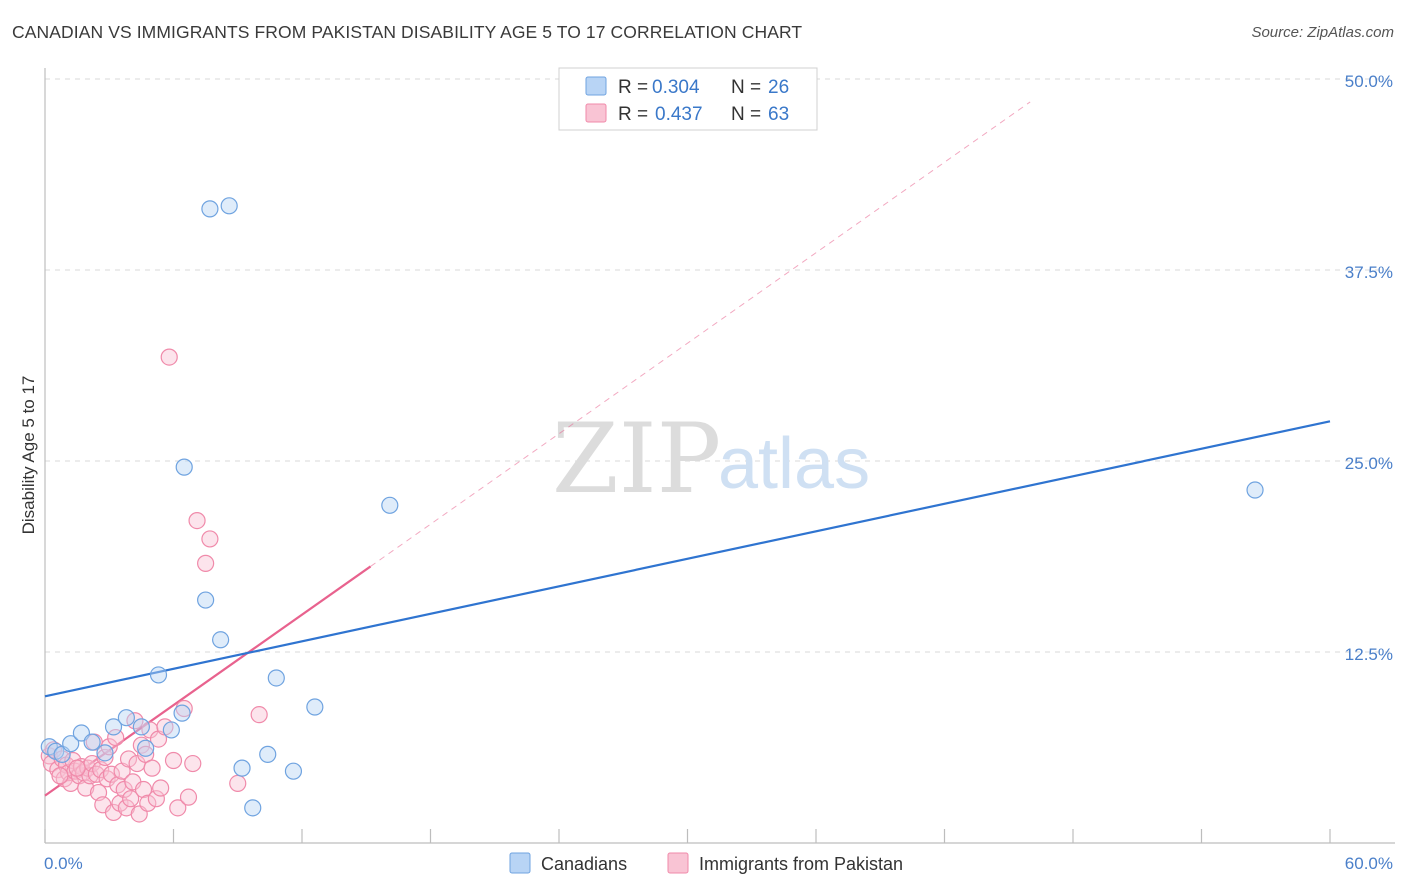 The image size is (1406, 892). Describe the element at coordinates (794, 464) in the screenshot. I see `watermark-atlas: atlas` at that location.